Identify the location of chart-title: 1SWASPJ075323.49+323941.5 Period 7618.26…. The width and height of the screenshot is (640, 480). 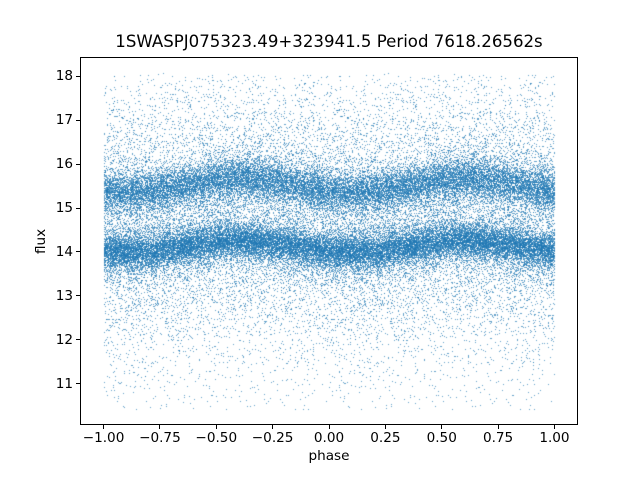
(329, 41).